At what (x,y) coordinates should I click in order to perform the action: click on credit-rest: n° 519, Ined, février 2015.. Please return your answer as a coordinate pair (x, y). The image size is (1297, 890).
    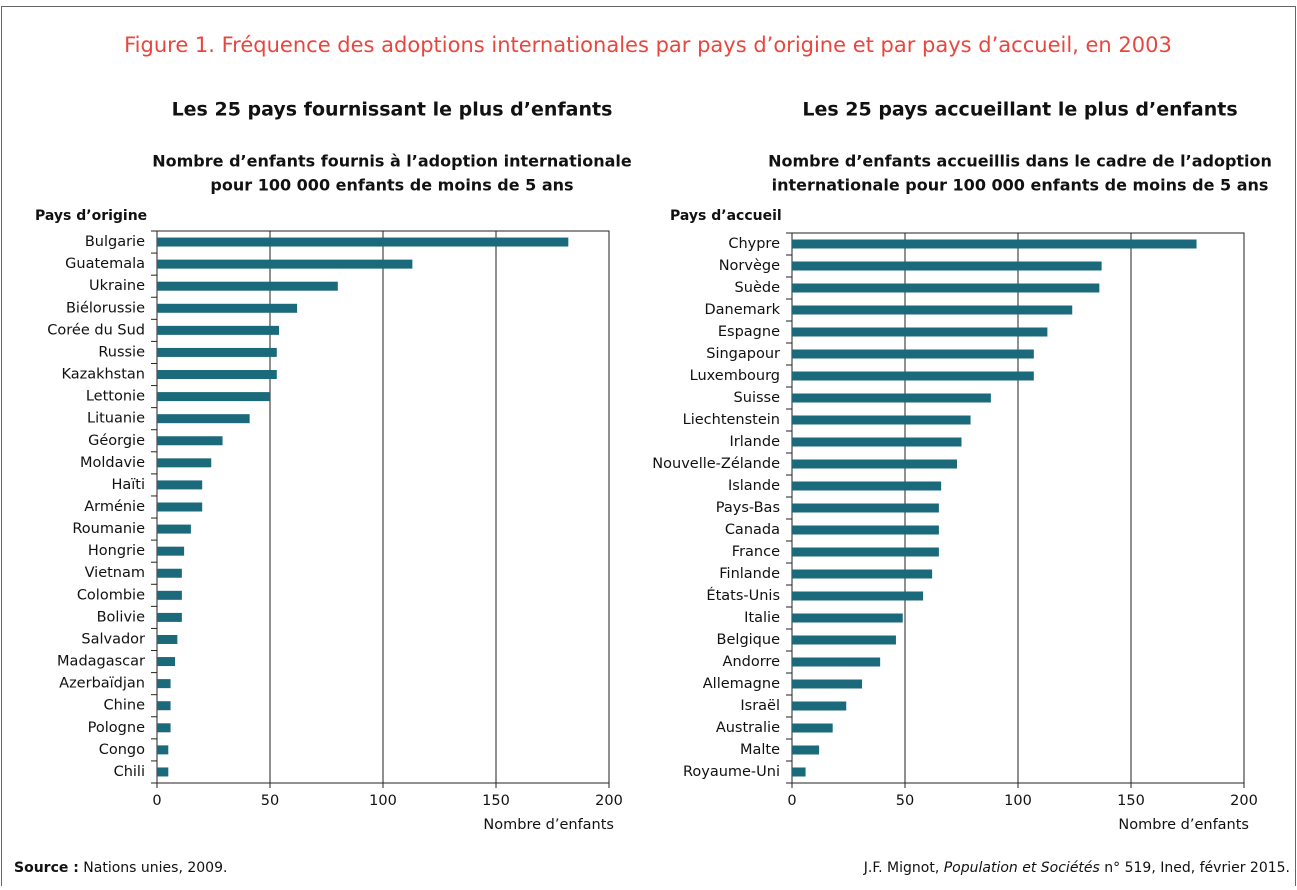
    Looking at the image, I should click on (1195, 868).